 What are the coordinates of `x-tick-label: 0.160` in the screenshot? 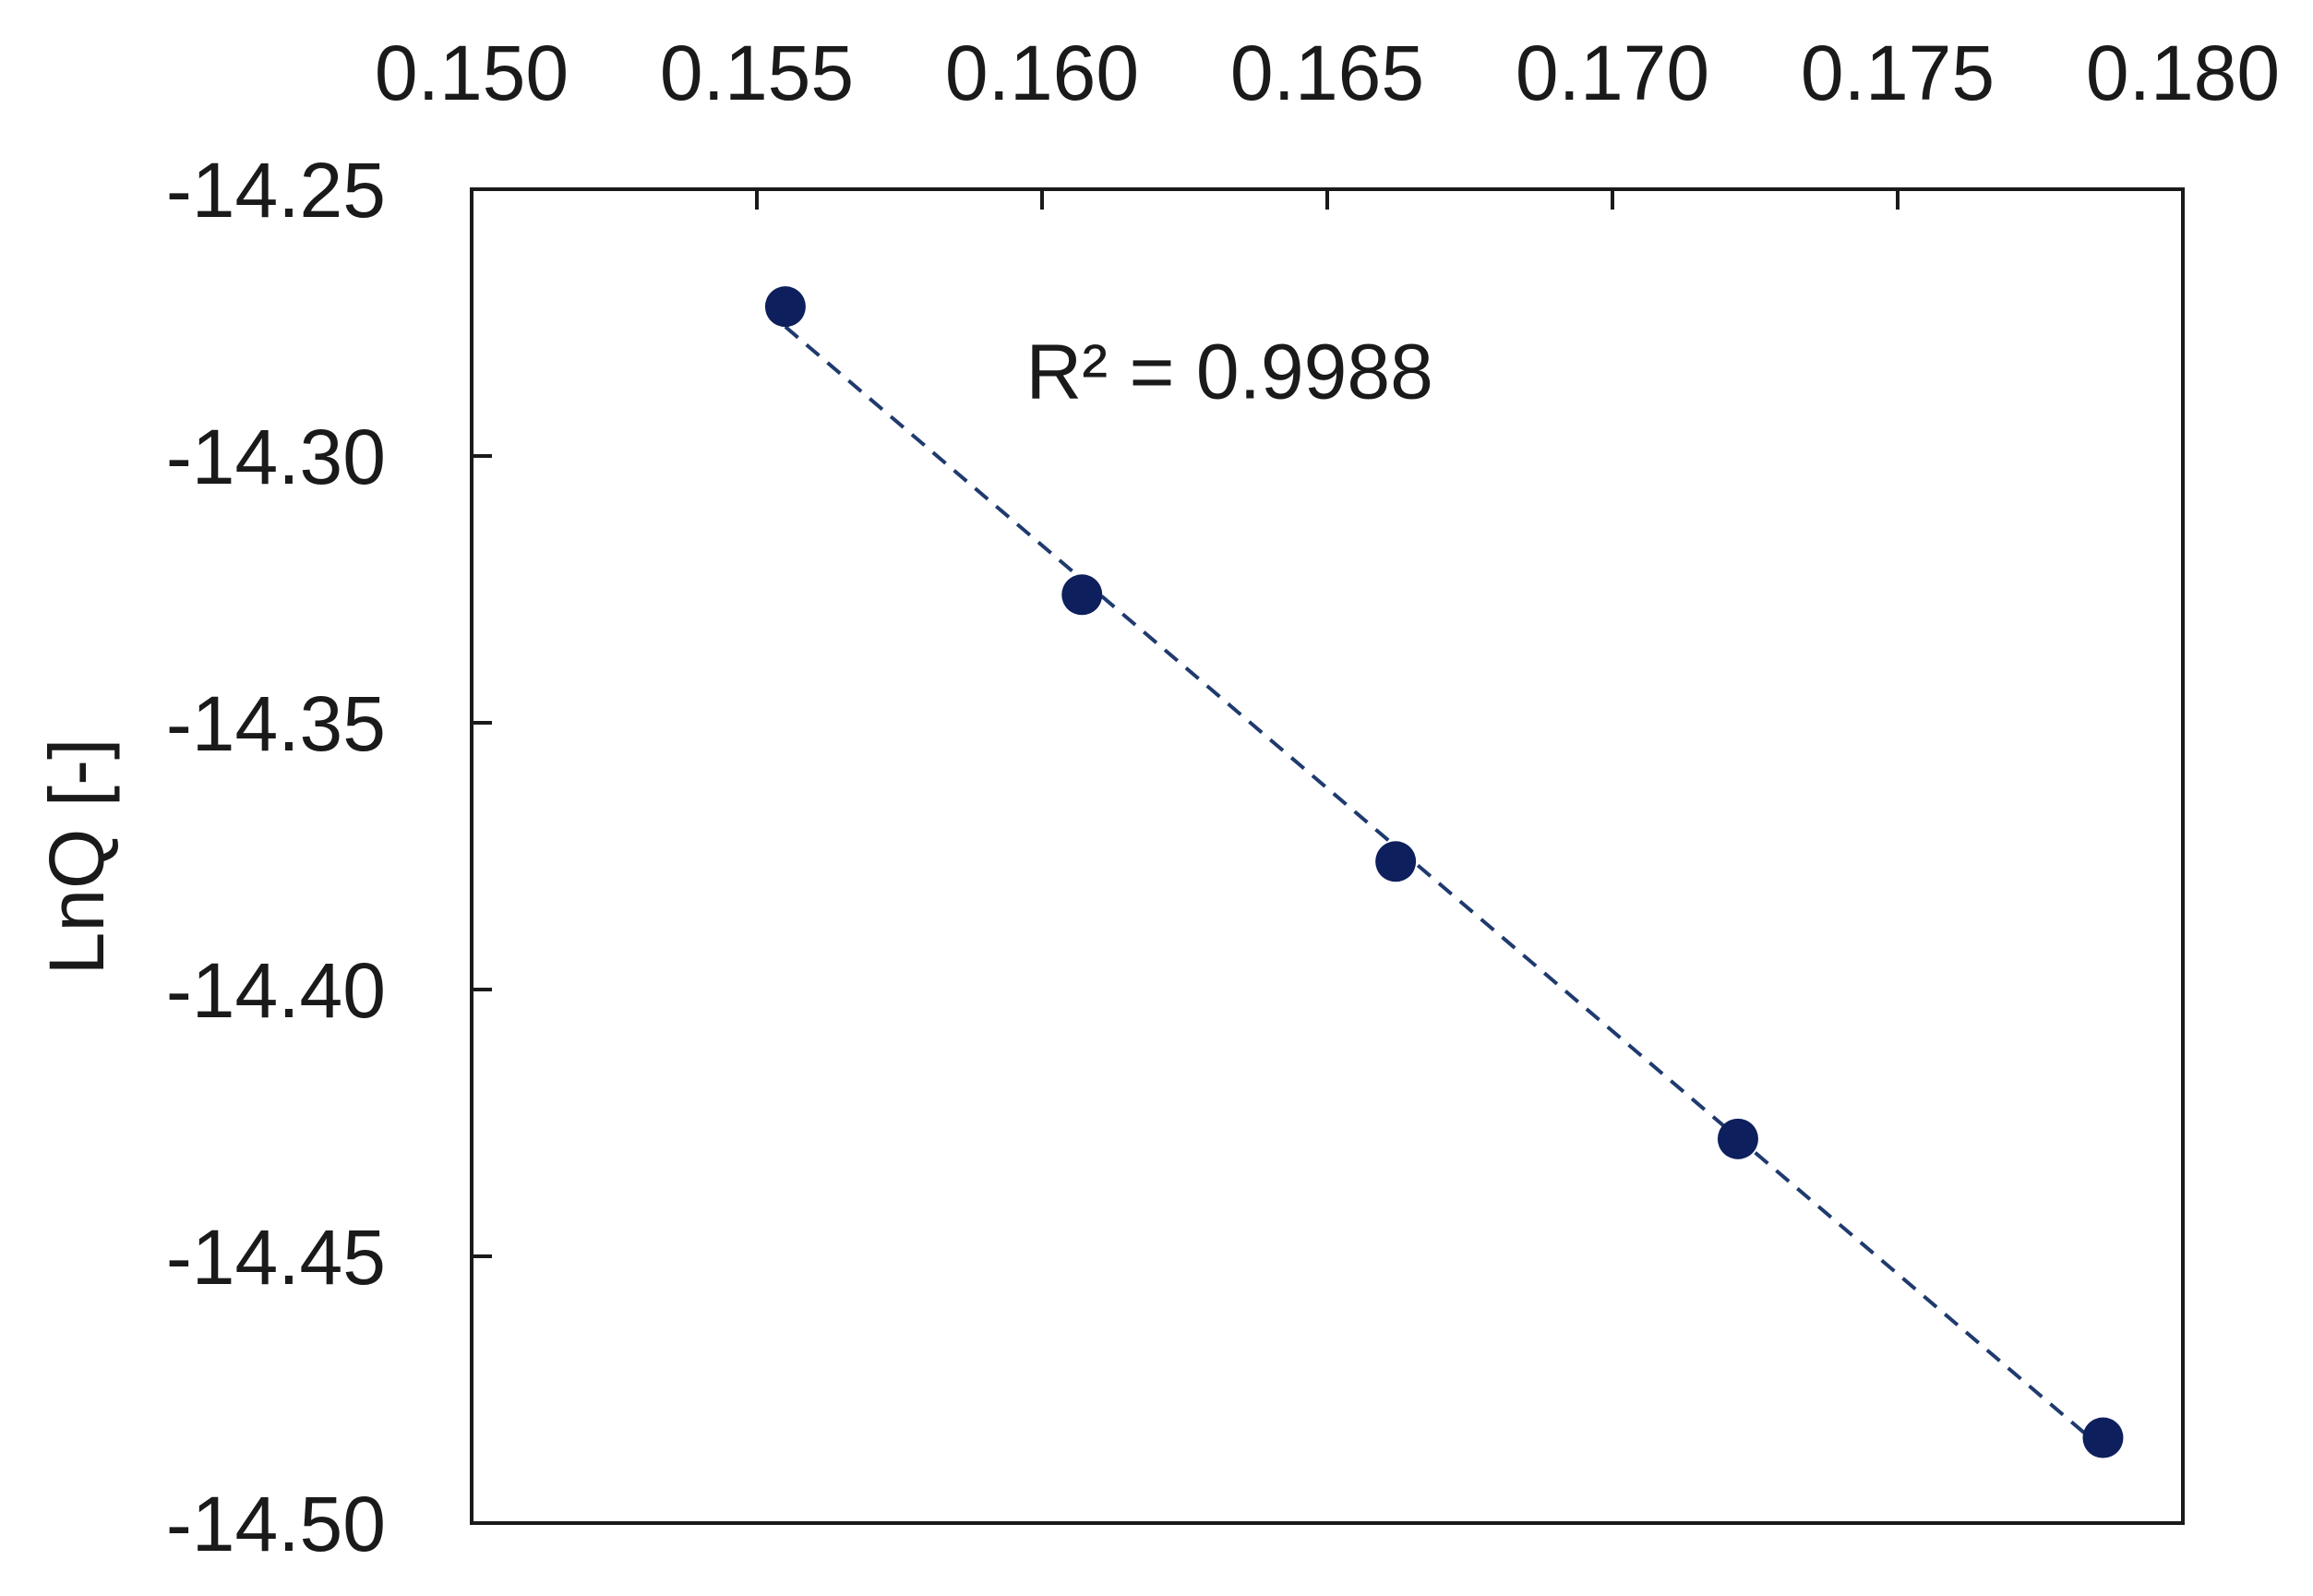 It's located at (1042, 73).